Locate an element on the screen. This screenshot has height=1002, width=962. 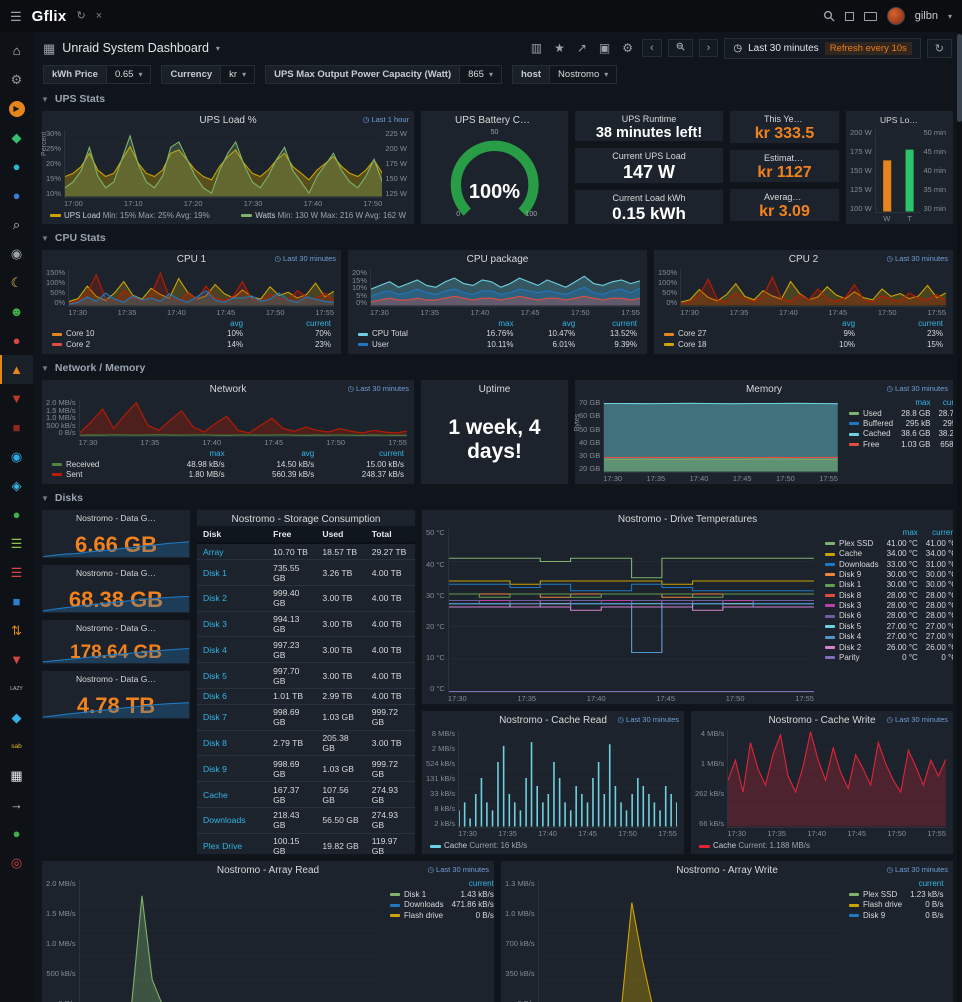
add-panel-icon: ▥ is located at coordinates (536, 48).